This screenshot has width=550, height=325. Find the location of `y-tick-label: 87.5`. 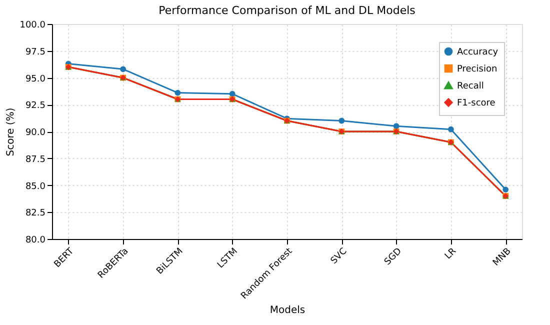

y-tick-label: 87.5 is located at coordinates (35, 159).